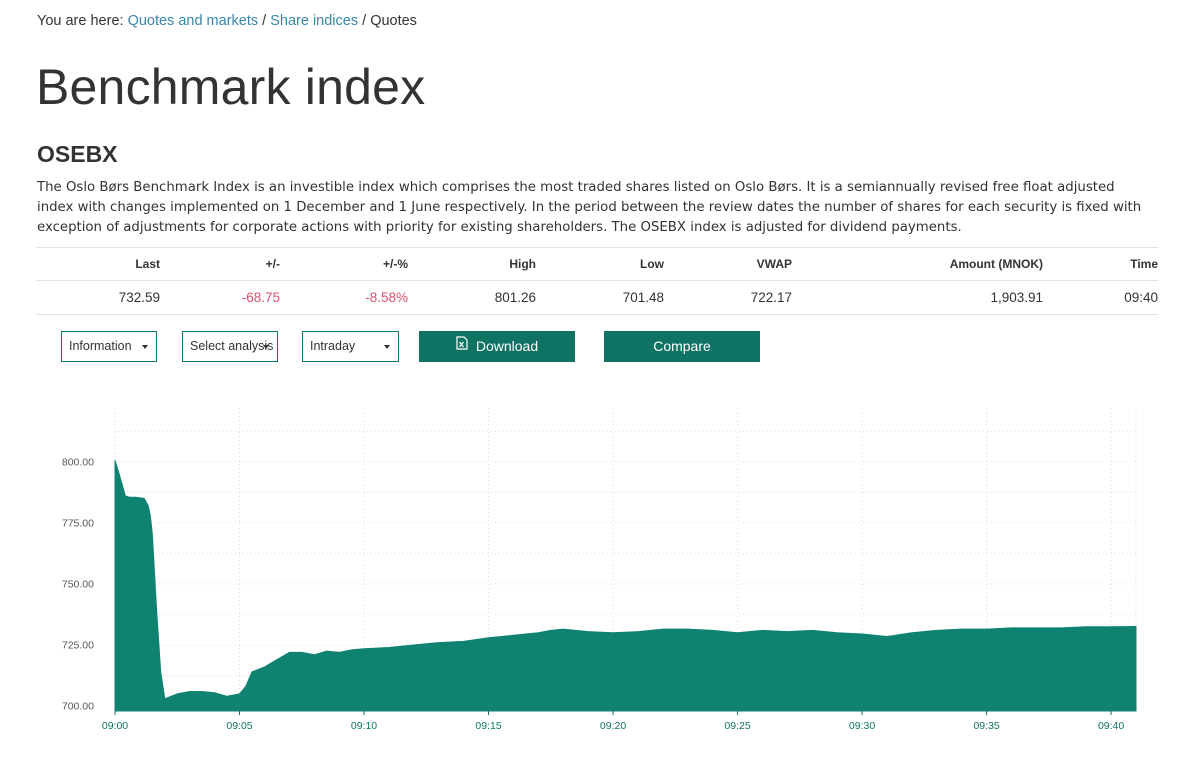 Image resolution: width=1200 pixels, height=765 pixels. What do you see at coordinates (344, 264) in the screenshot?
I see `column-header-change-percent: +/-%` at bounding box center [344, 264].